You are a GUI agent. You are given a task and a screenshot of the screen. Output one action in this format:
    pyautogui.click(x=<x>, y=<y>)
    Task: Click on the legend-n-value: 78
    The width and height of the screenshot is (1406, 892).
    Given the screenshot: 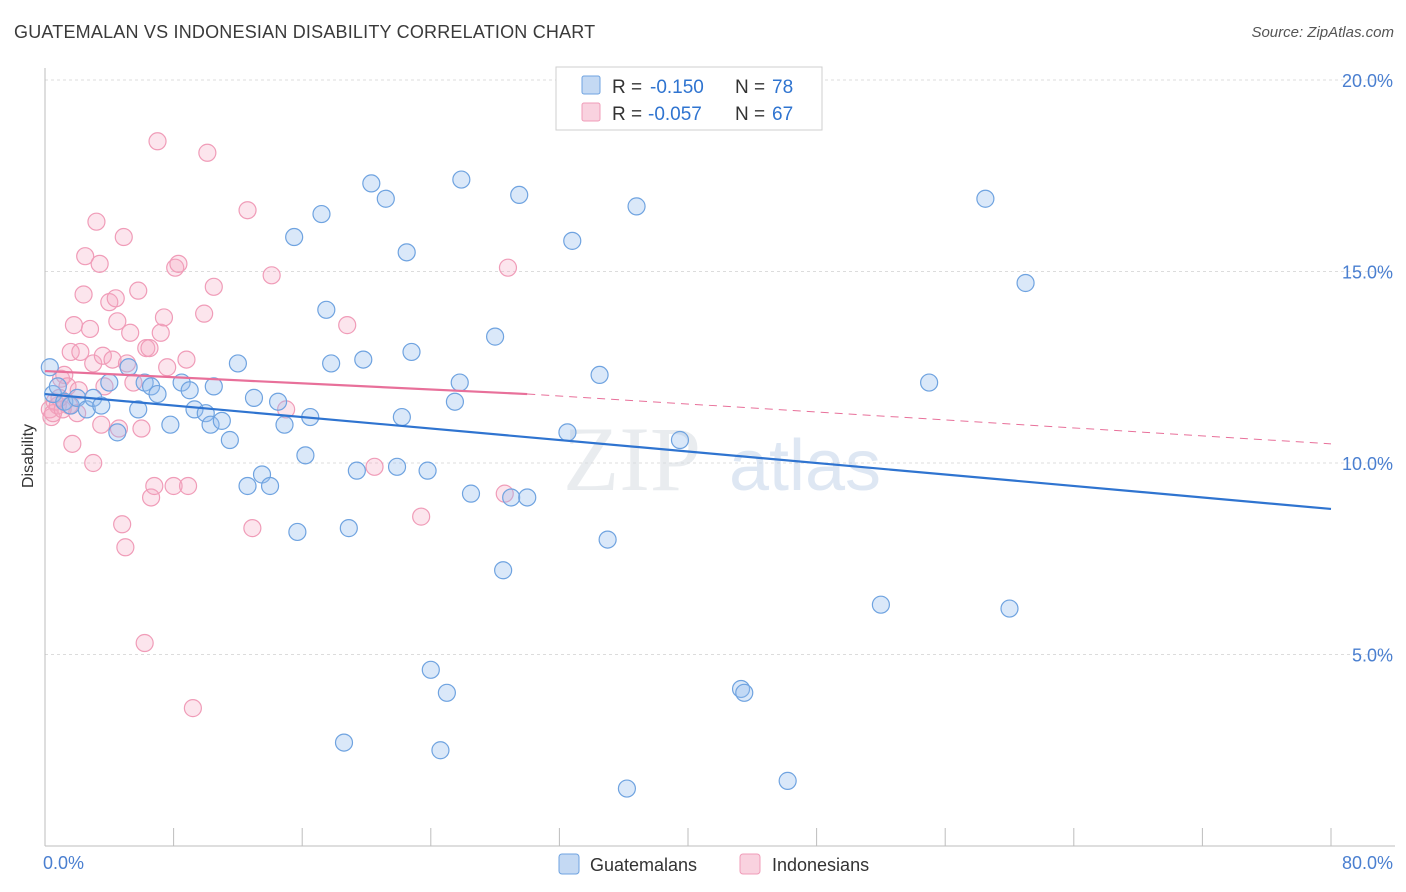 What is the action you would take?
    pyautogui.click(x=782, y=87)
    